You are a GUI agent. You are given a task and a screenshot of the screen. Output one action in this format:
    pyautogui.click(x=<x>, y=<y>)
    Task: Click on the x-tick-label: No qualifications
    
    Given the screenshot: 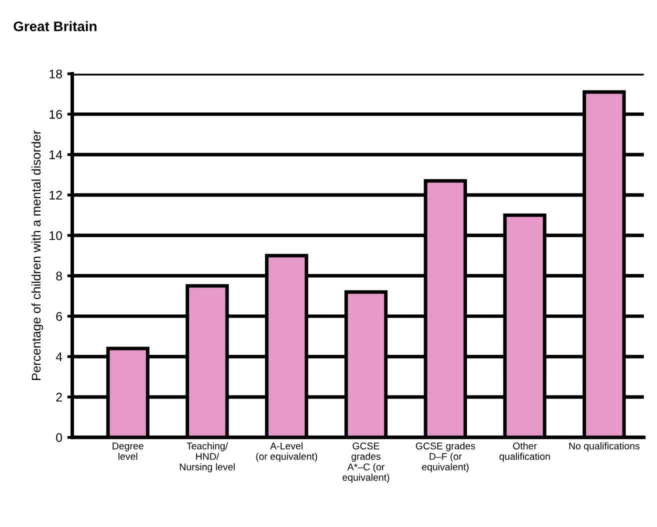 What is the action you would take?
    pyautogui.click(x=604, y=447)
    